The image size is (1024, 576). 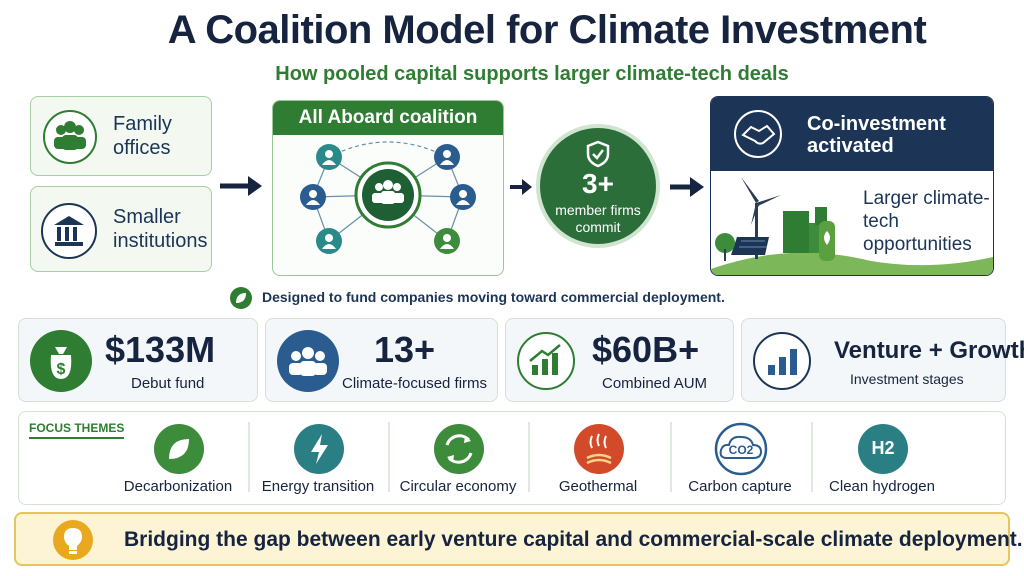 What do you see at coordinates (876, 135) in the screenshot?
I see `outcome-title: Co-investment activated` at bounding box center [876, 135].